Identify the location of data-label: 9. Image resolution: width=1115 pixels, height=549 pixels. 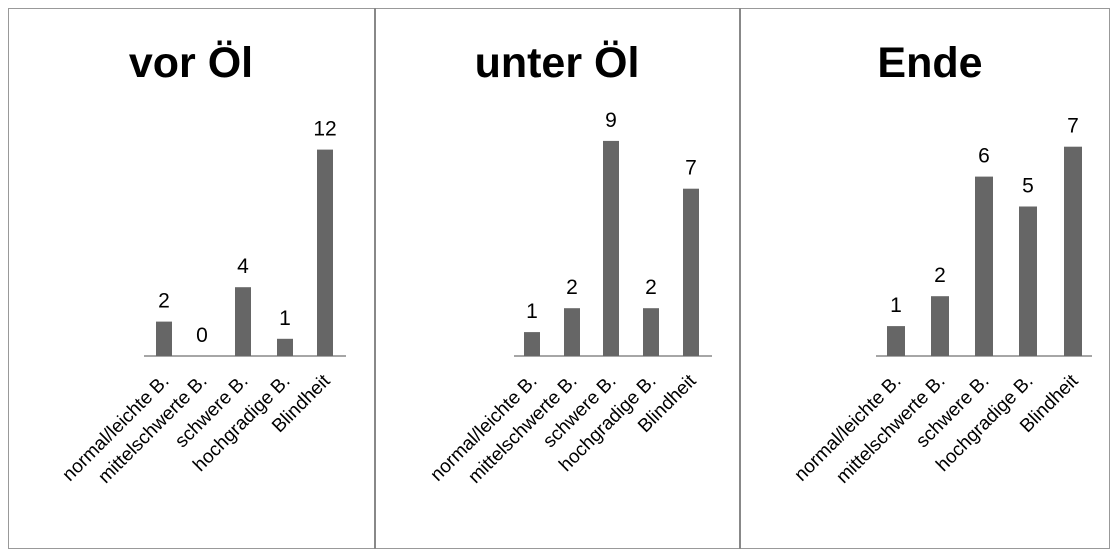
(611, 120).